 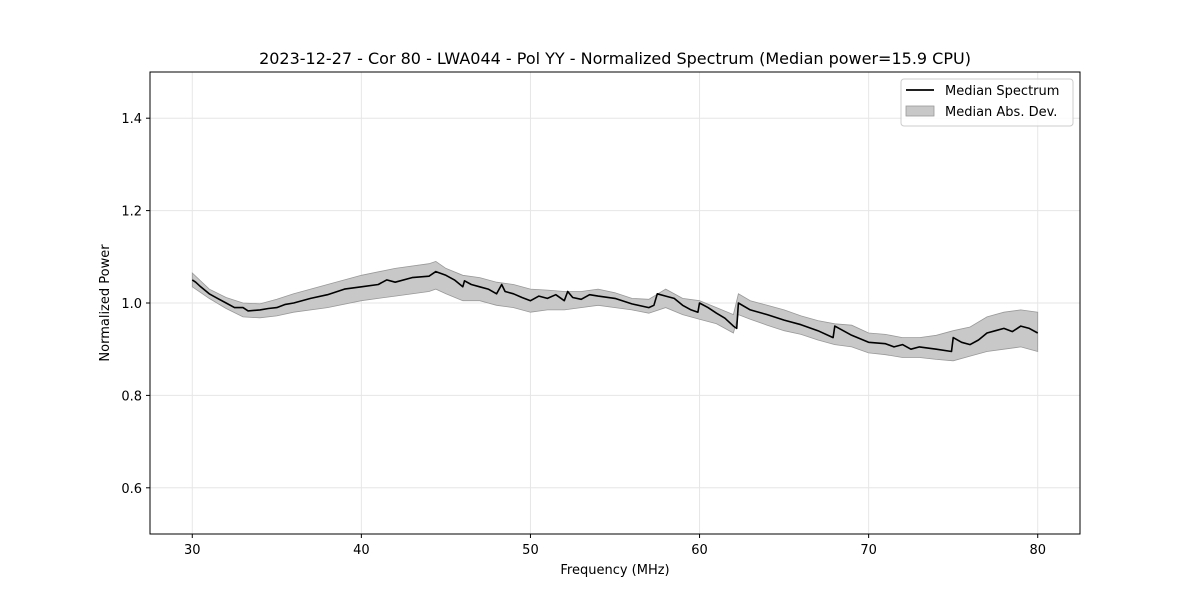 I want to click on x-axis-label: Frequency (MHz), so click(x=614, y=570).